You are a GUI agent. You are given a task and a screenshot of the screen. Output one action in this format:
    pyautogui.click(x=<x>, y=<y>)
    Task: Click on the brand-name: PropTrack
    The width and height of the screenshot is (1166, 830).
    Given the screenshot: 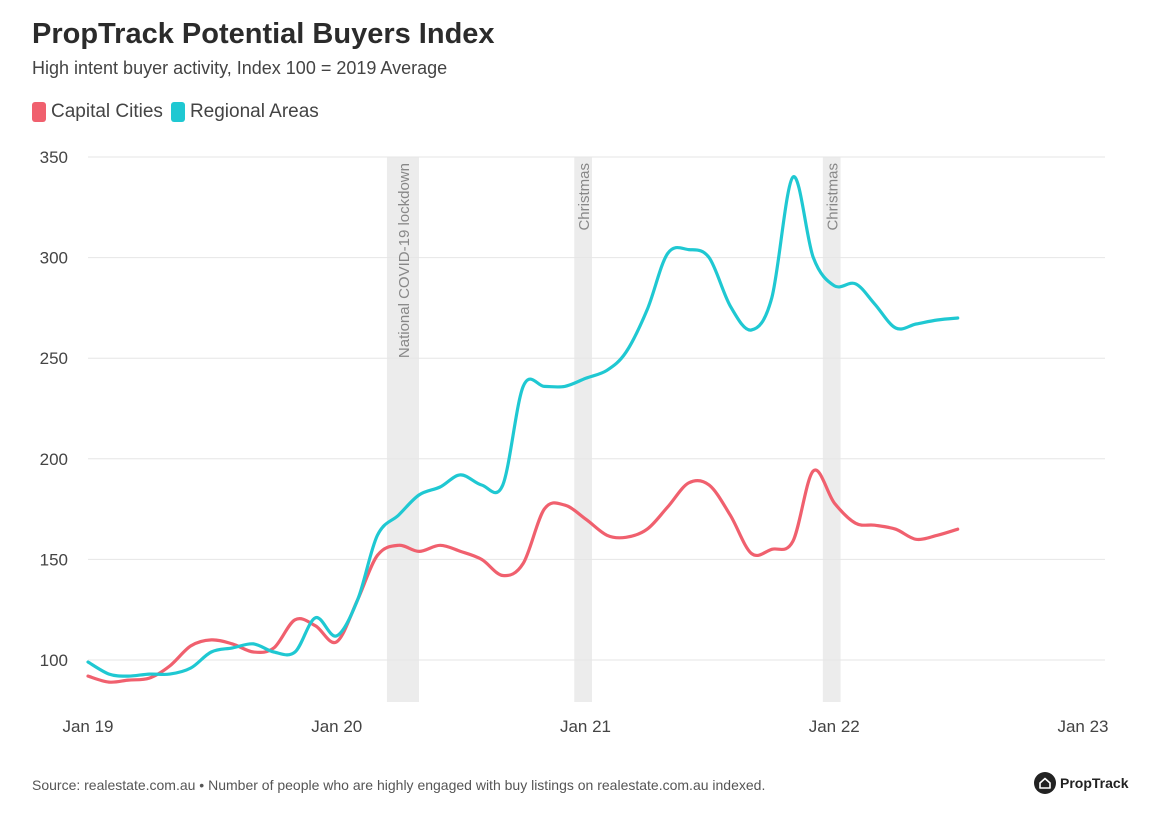 What is the action you would take?
    pyautogui.click(x=1094, y=783)
    